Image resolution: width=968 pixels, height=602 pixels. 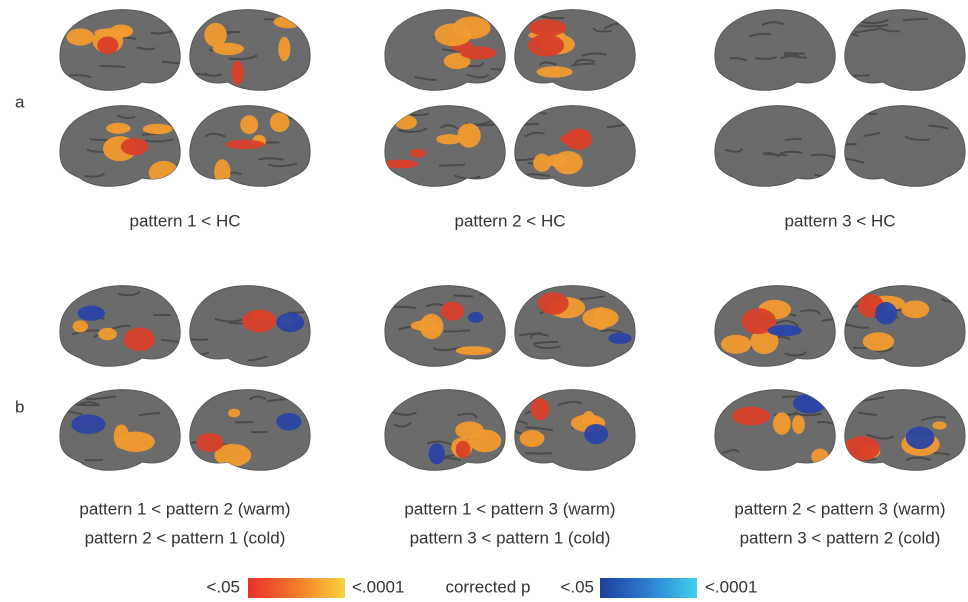 I want to click on panel-label: a, so click(x=20, y=101).